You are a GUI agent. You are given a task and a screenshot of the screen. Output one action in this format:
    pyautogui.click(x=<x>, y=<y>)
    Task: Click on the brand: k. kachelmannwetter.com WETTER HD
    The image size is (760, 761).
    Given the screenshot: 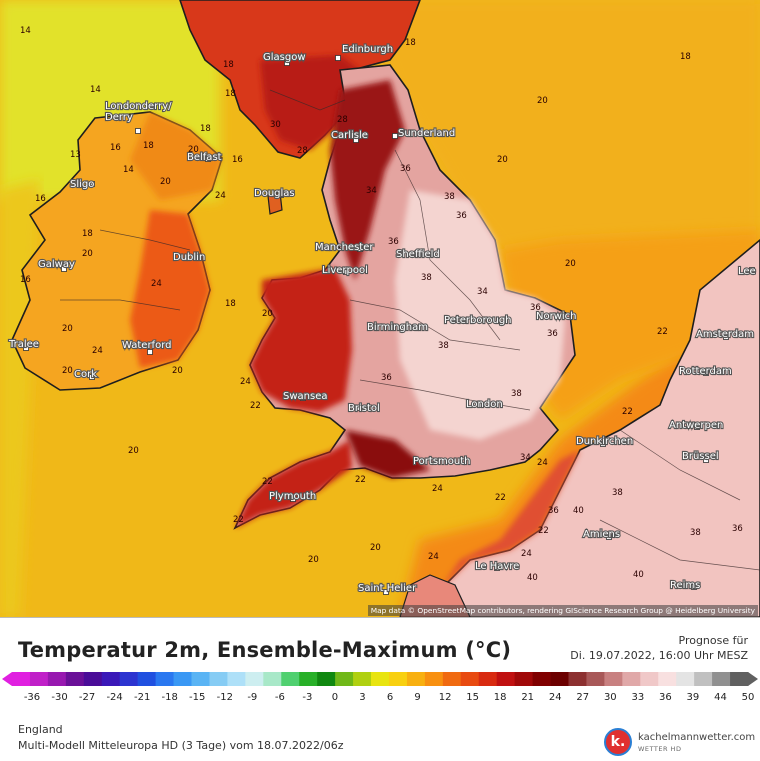 What is the action you would take?
    pyautogui.click(x=679, y=743)
    